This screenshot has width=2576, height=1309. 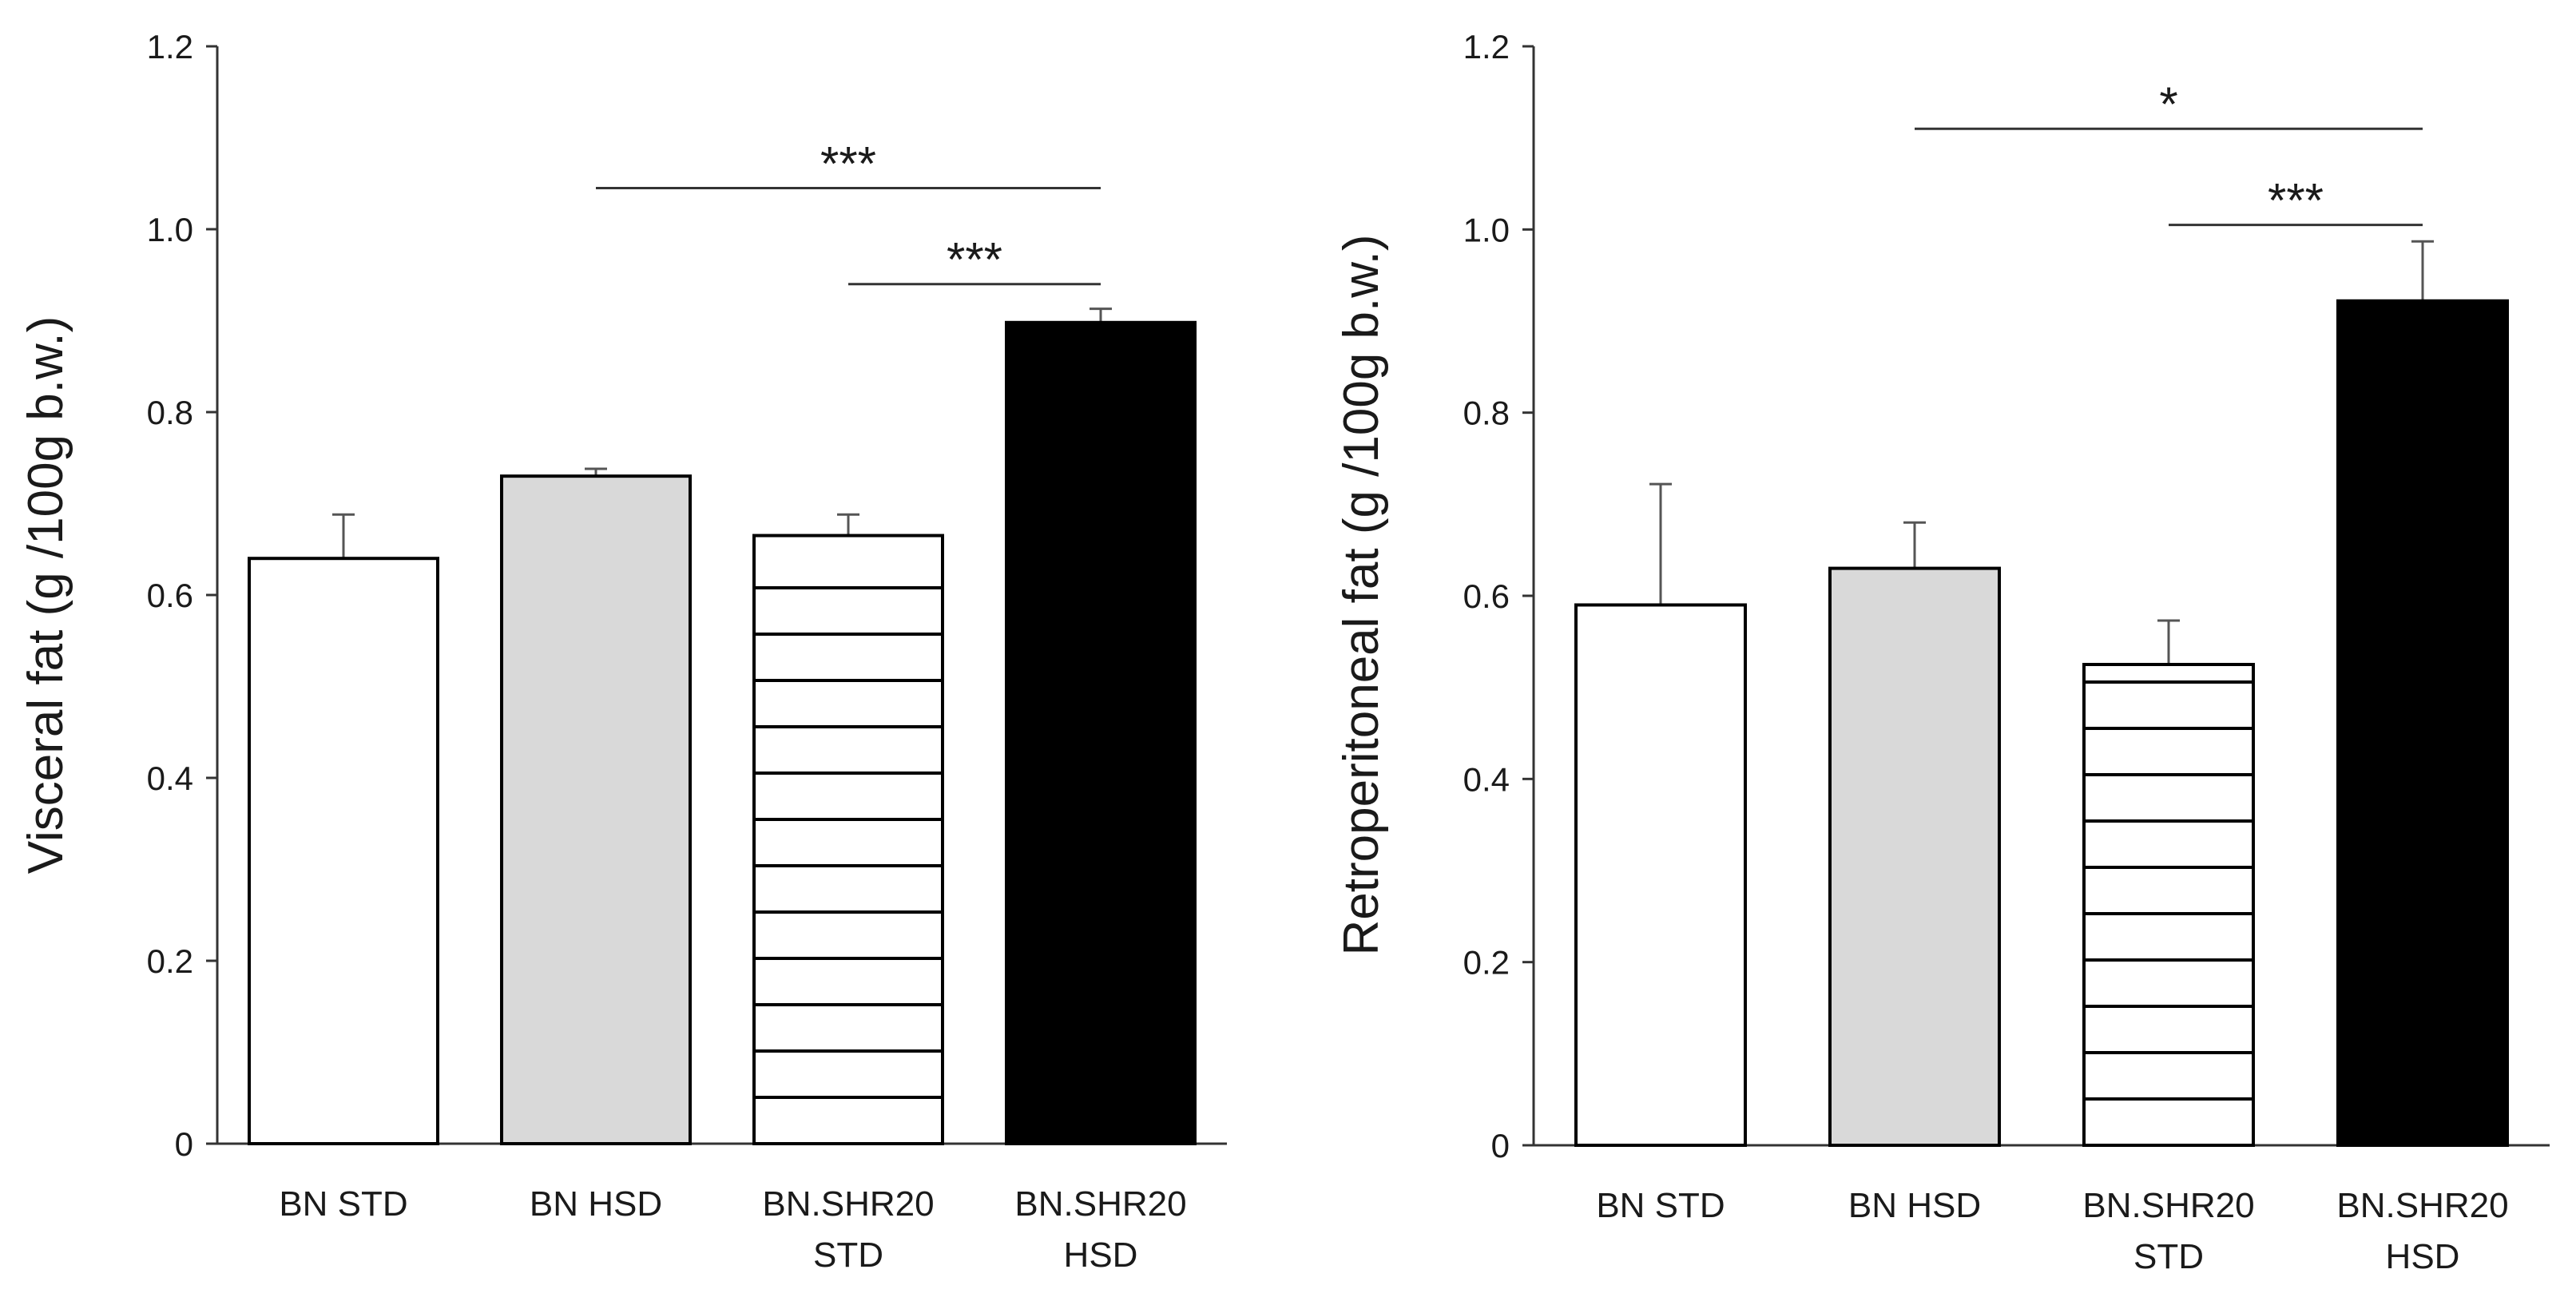 I want to click on significance-label: *, so click(x=2168, y=104).